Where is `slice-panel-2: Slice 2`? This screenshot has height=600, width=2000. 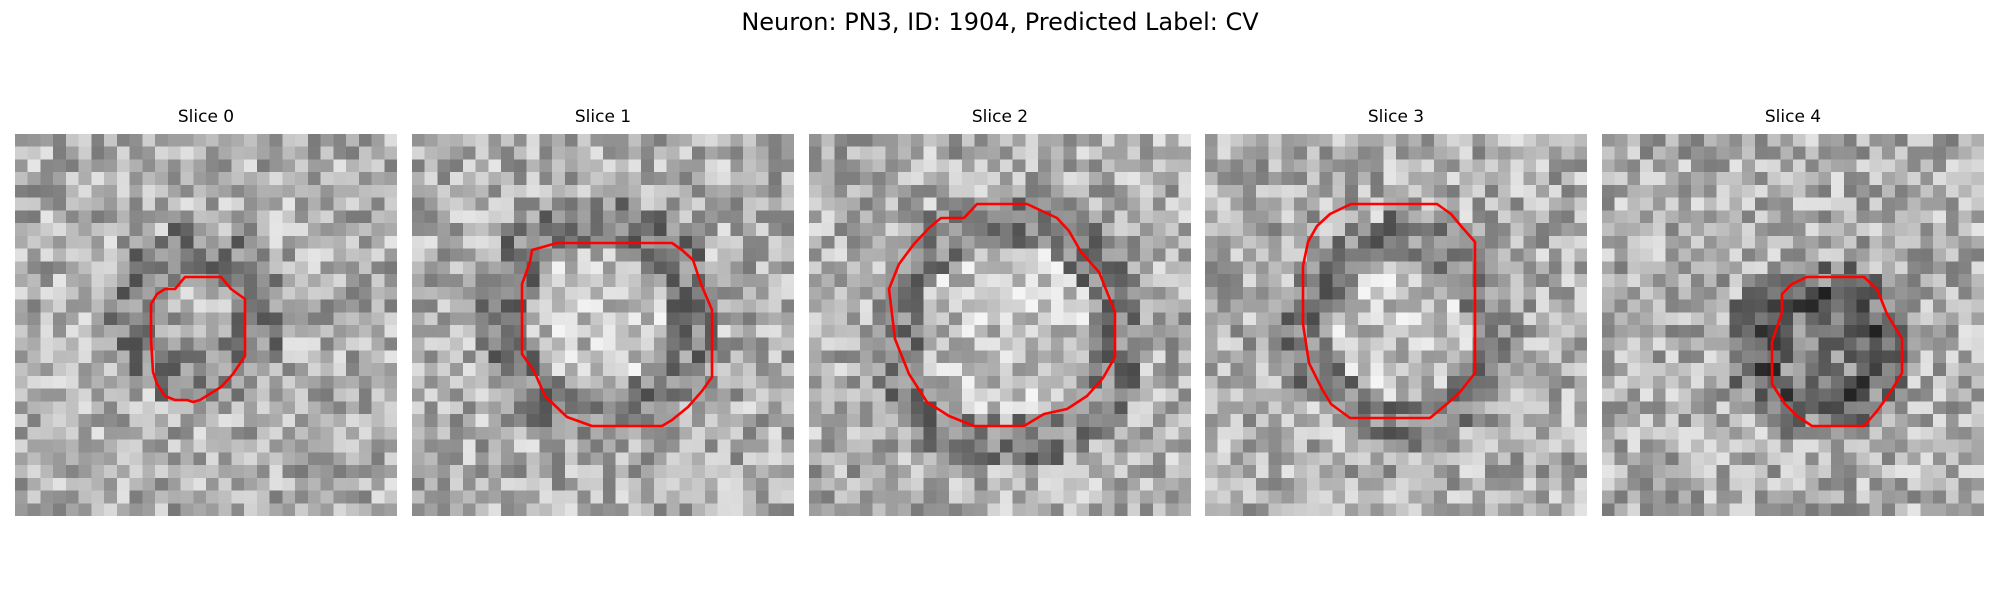
slice-panel-2: Slice 2 is located at coordinates (1000, 311).